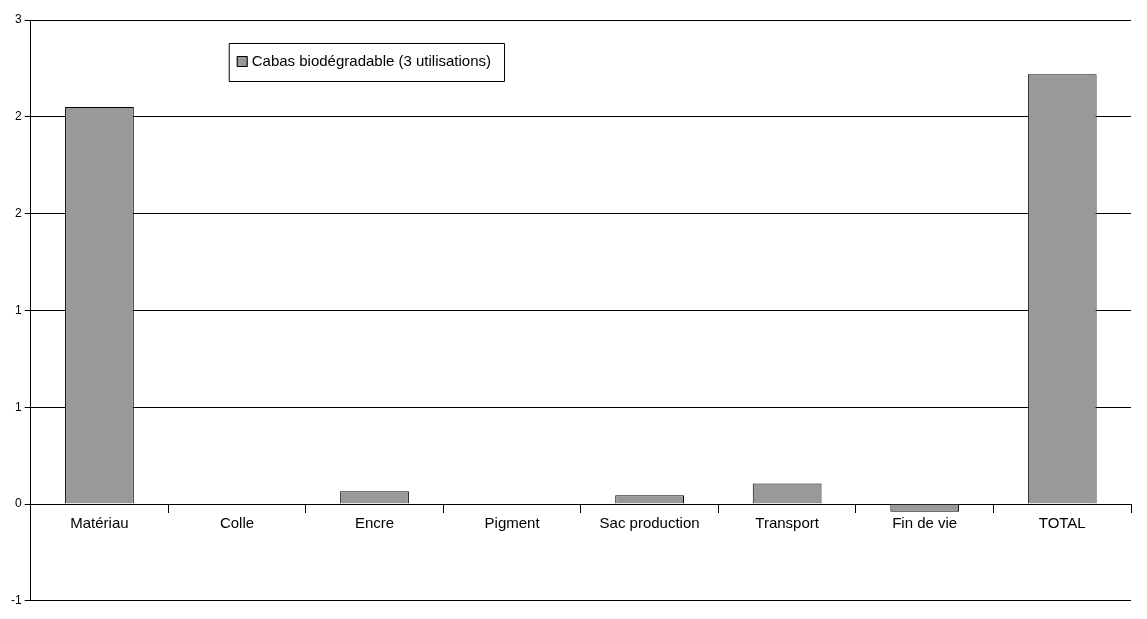 This screenshot has height=619, width=1147. What do you see at coordinates (16, 600) in the screenshot?
I see `y-tick-label: -1` at bounding box center [16, 600].